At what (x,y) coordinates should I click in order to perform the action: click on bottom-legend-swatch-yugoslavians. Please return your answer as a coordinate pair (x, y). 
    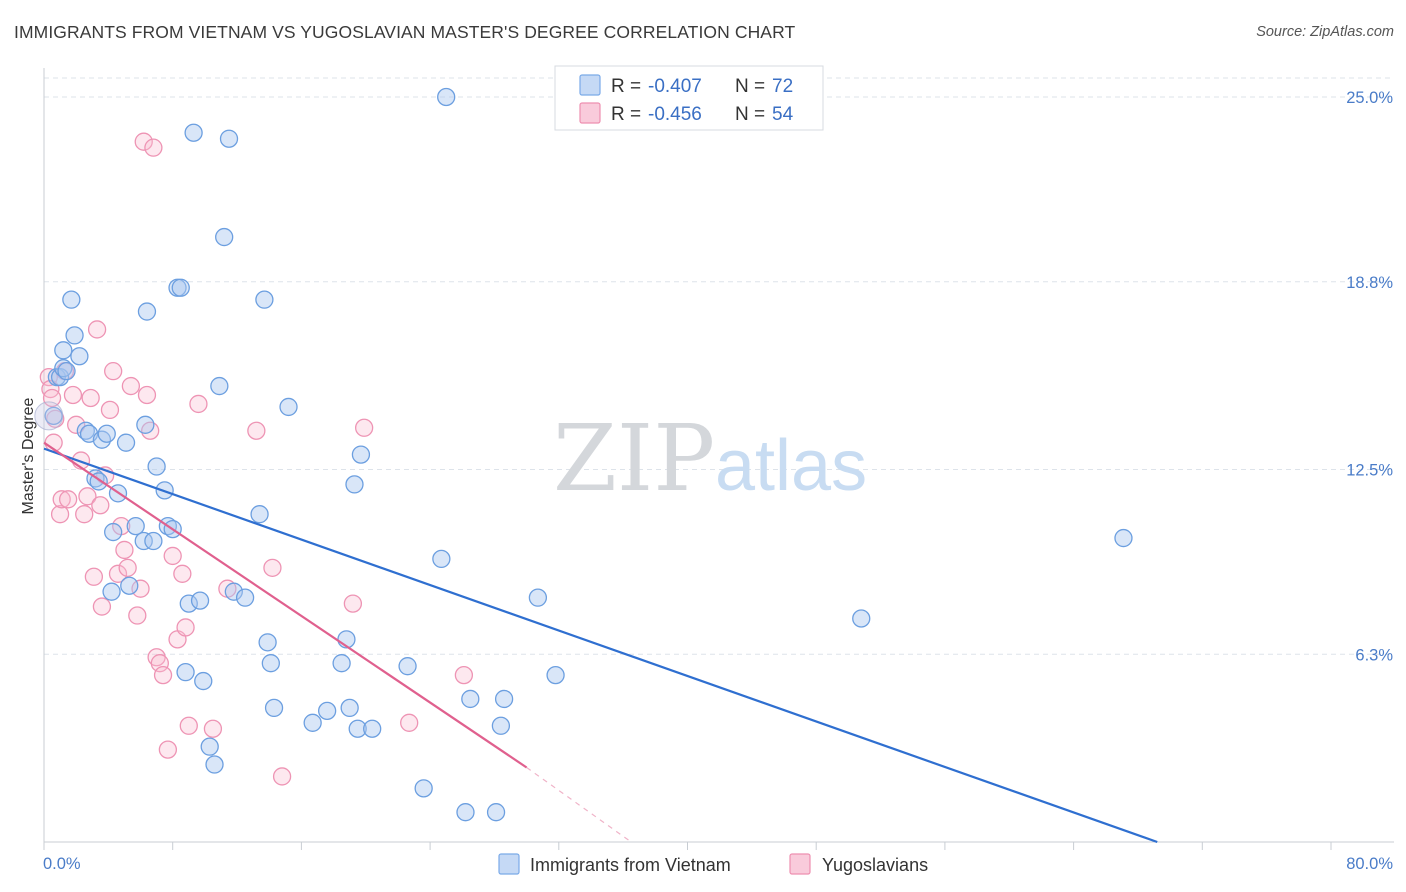
    Looking at the image, I should click on (800, 864).